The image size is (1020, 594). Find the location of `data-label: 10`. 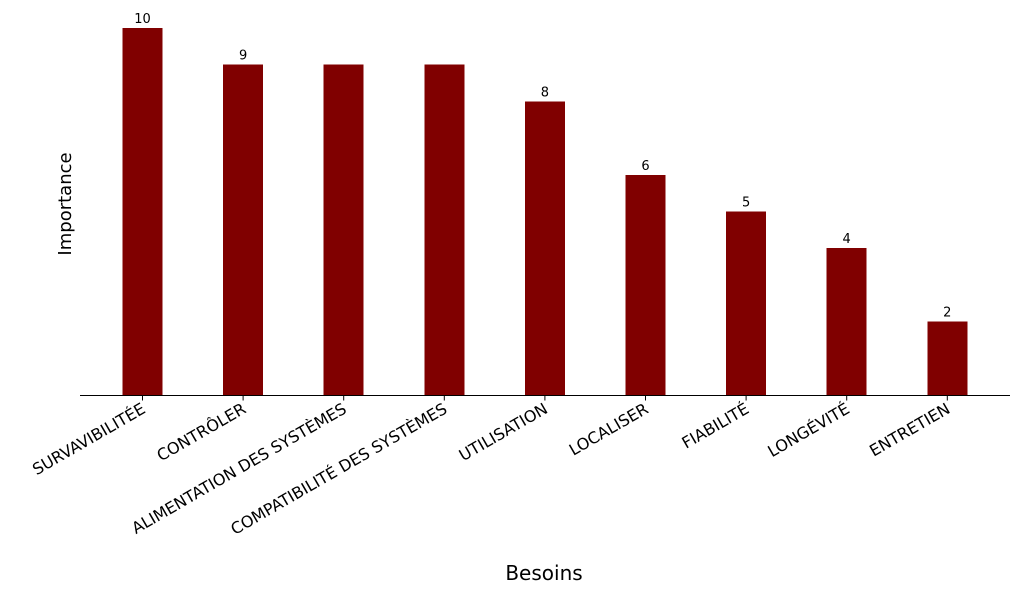

data-label: 10 is located at coordinates (142, 19).